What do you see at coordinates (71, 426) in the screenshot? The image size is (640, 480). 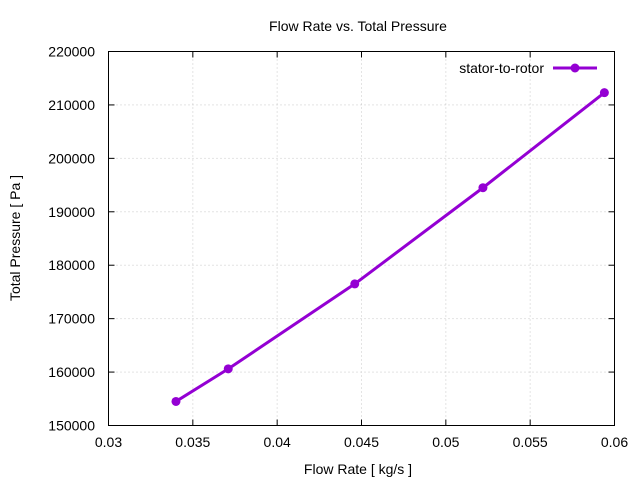 I see `y-tick-label: 150000` at bounding box center [71, 426].